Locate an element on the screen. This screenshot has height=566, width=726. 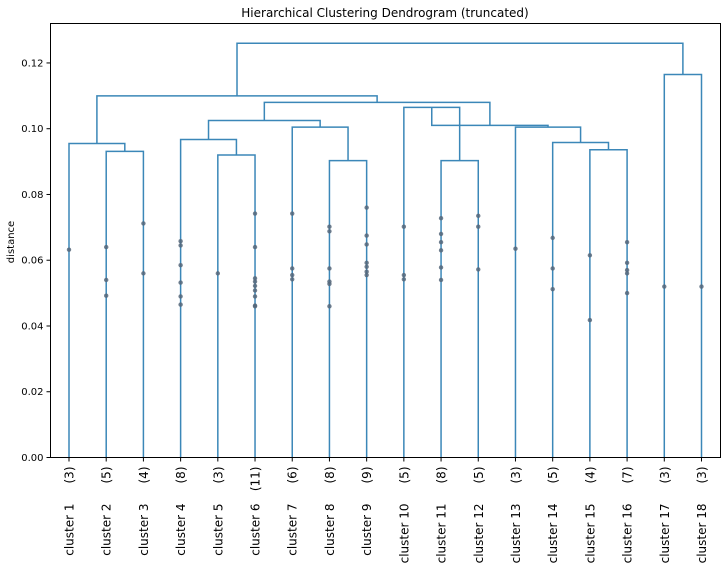
leaf-cluster-label: cluster 18 is located at coordinates (702, 534).